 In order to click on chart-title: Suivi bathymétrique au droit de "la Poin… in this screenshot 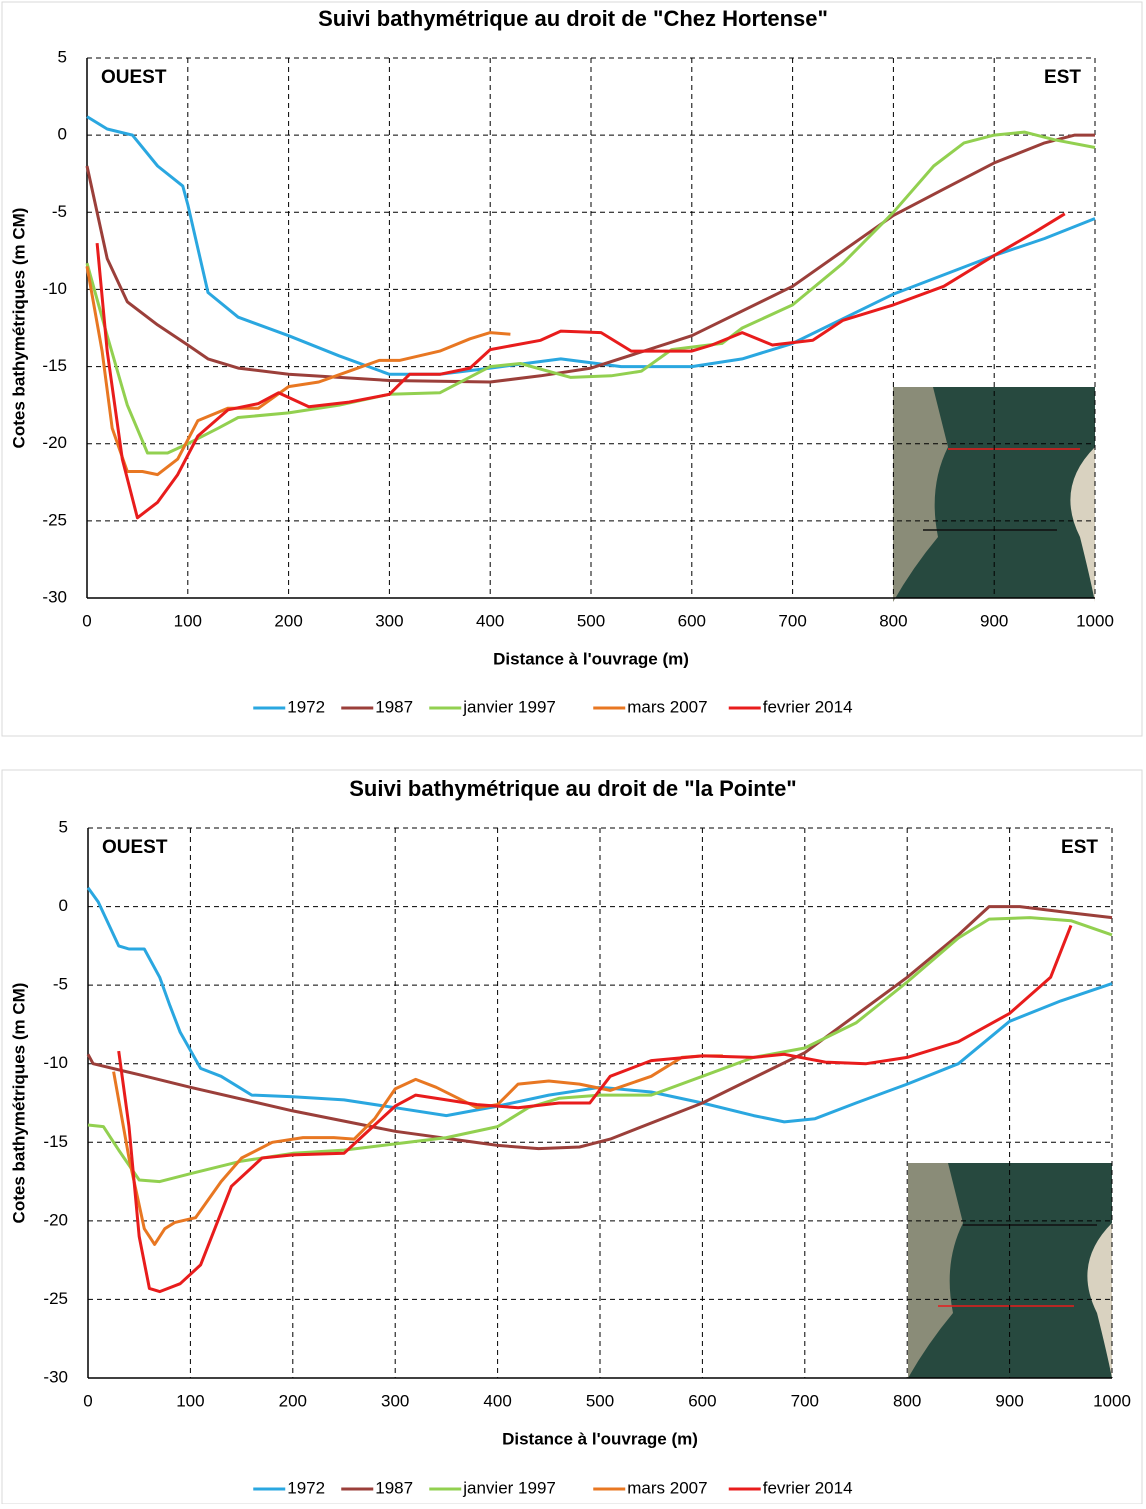, I will do `click(573, 788)`.